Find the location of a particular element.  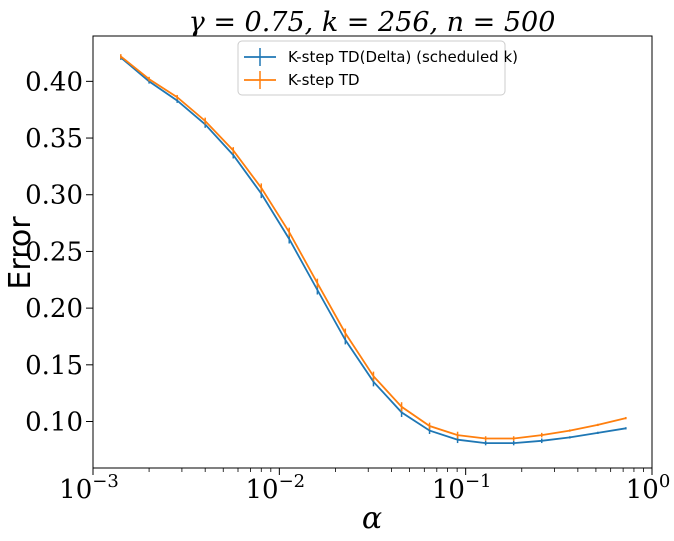

legend-entry-label: K-step TD is located at coordinates (324, 80).